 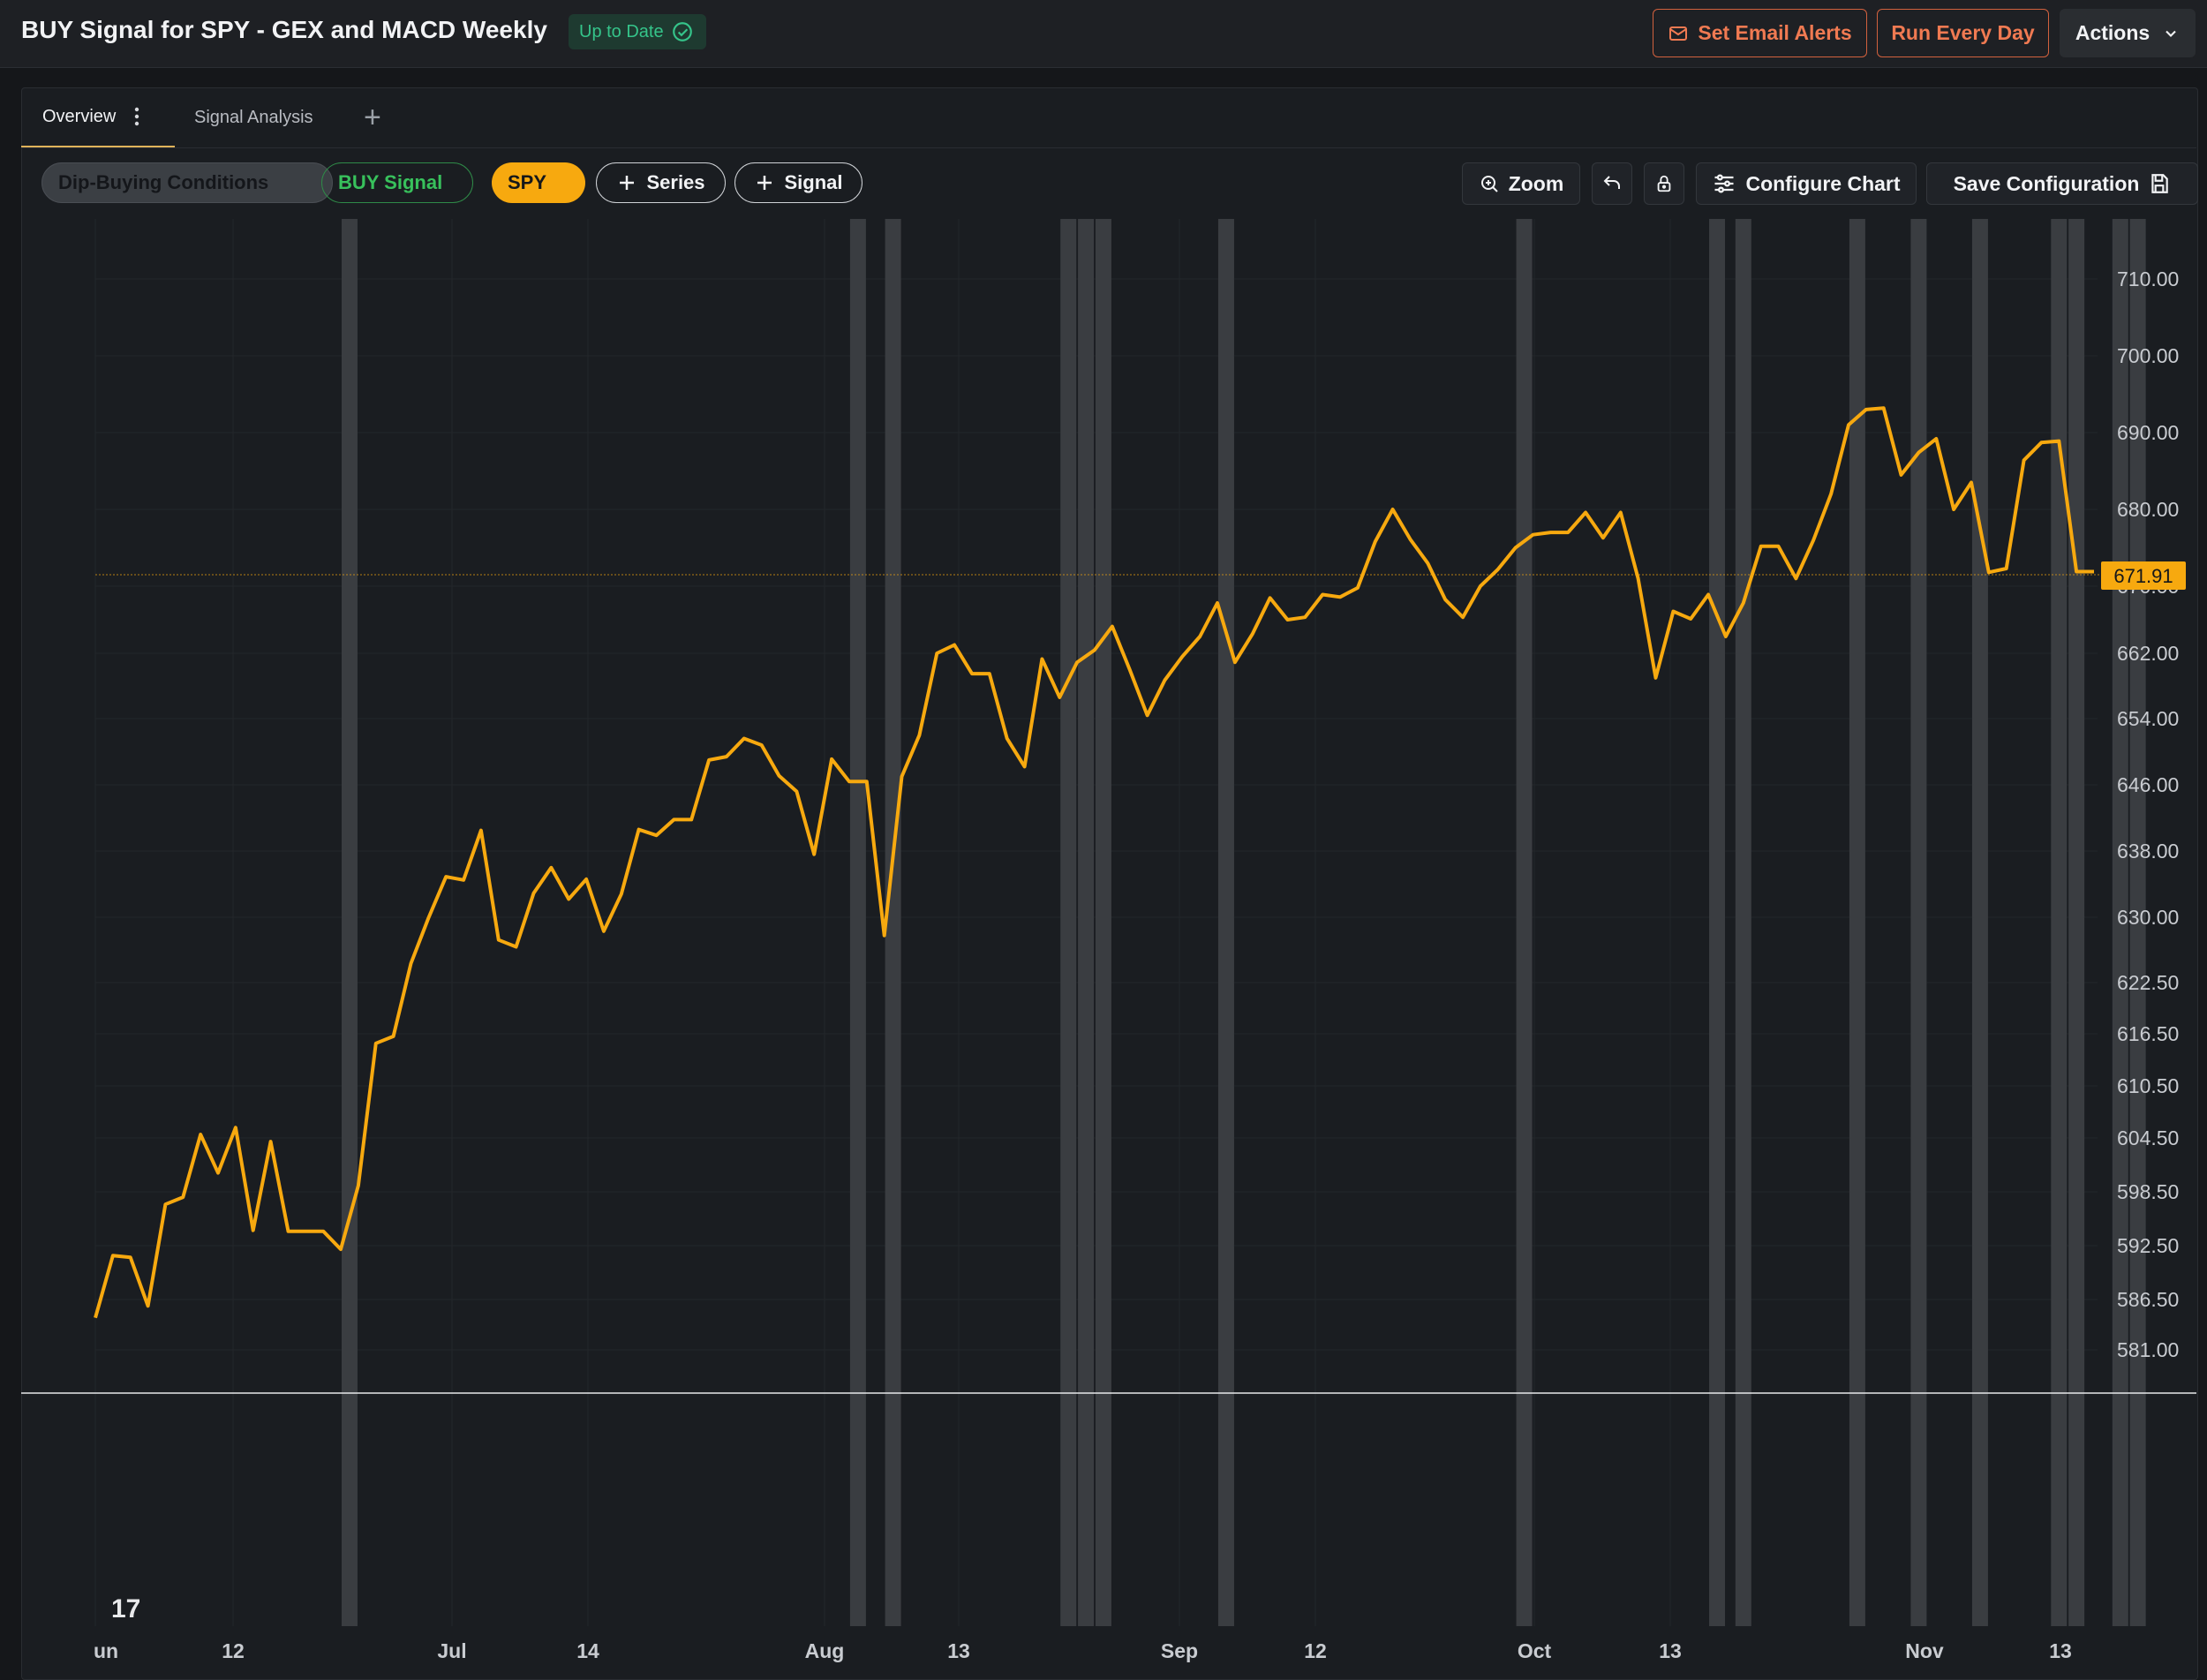 What do you see at coordinates (451, 1650) in the screenshot?
I see `time-tick-label: Jul` at bounding box center [451, 1650].